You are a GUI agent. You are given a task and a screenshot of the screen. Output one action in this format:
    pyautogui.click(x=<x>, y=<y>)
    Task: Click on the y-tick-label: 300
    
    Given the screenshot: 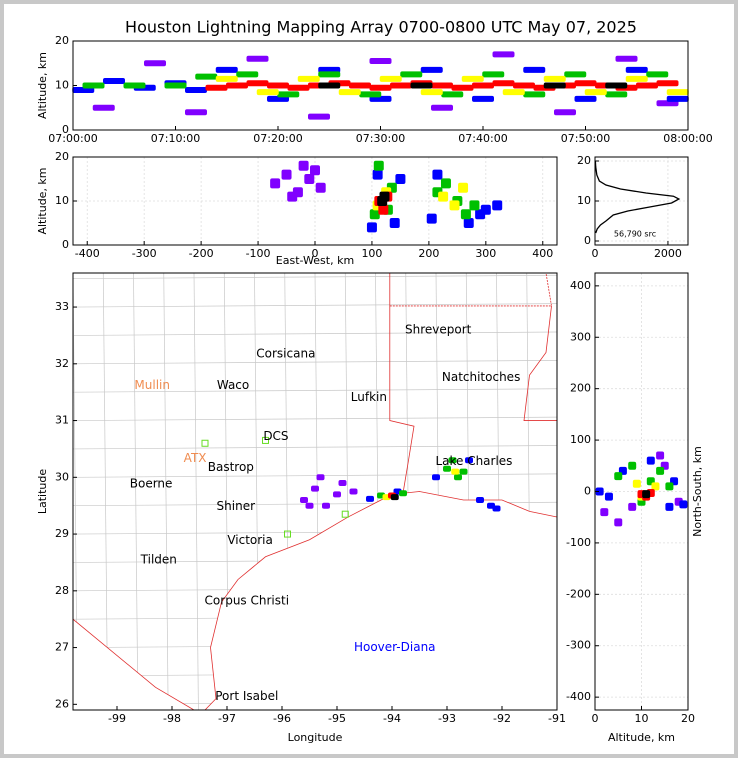 What is the action you would take?
    pyautogui.click(x=580, y=336)
    